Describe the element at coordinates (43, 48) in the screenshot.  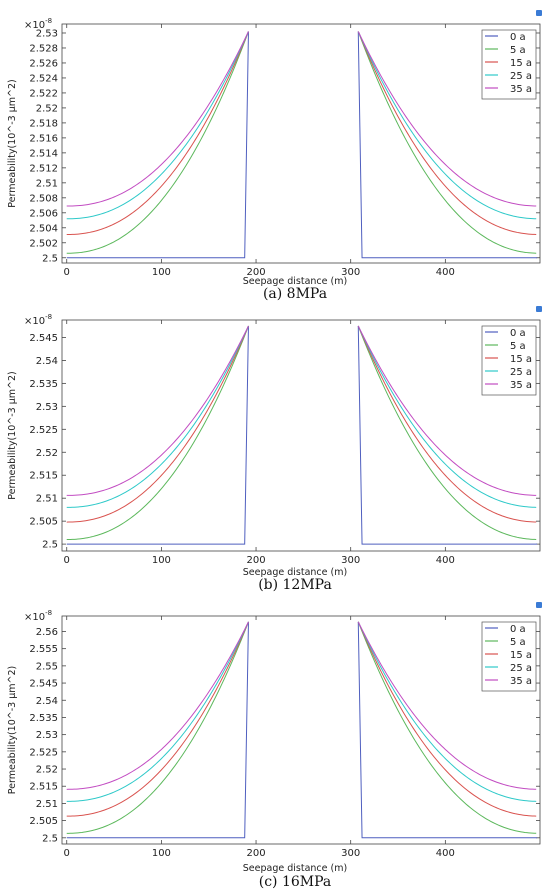
I see `y-tick-label: 2.528` at that location.